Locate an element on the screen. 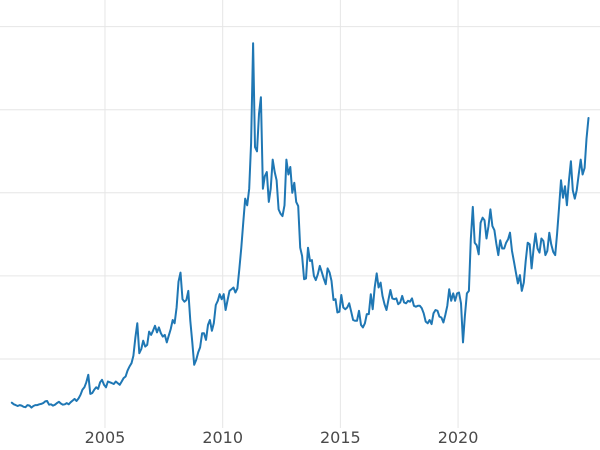 The image size is (600, 450). x-tick-label: 2010 is located at coordinates (222, 437).